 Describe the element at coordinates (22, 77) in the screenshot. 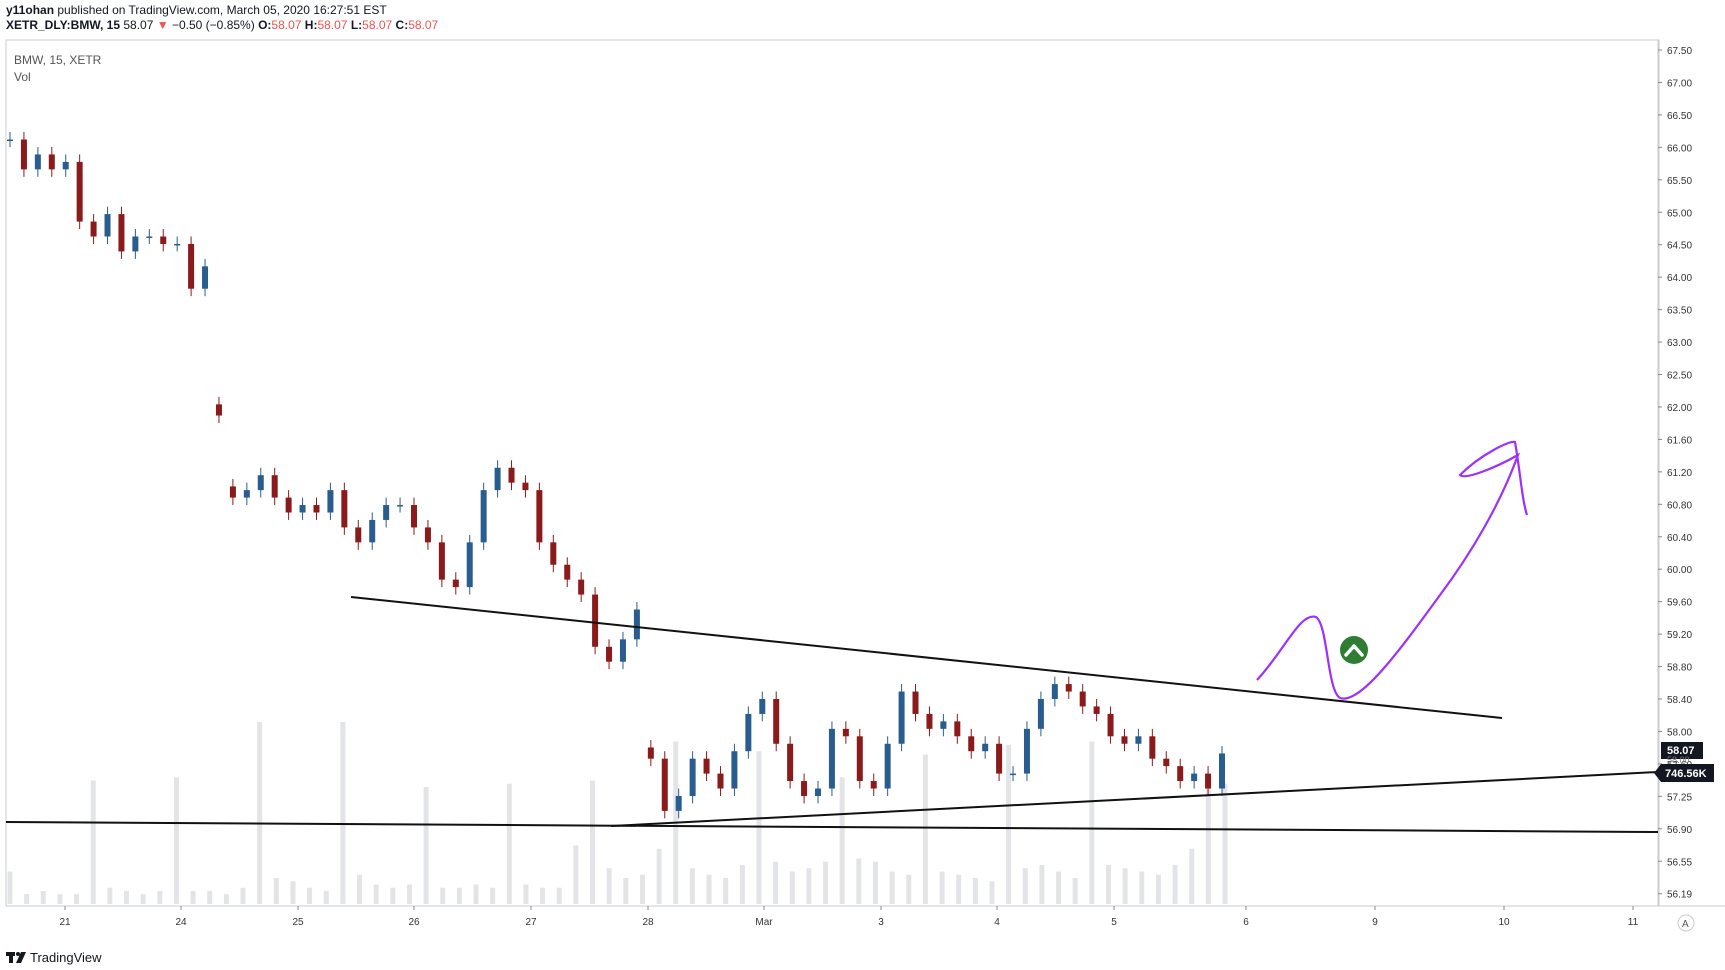

I see `volume-legend: Vol` at that location.